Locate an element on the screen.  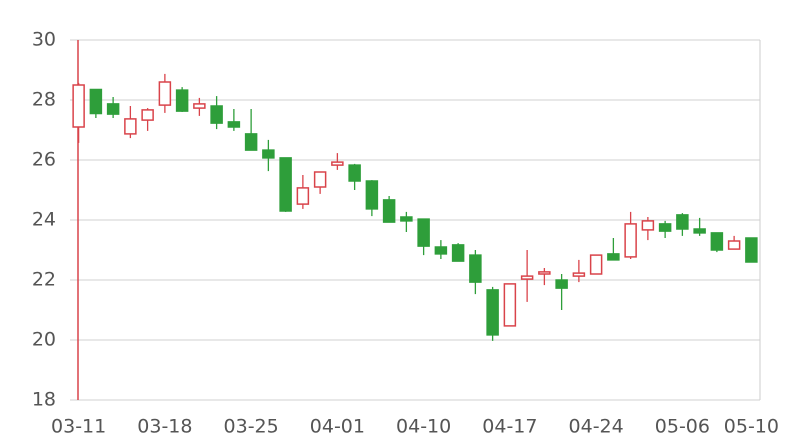
y-tick-label: 26 is located at coordinates (44, 160).